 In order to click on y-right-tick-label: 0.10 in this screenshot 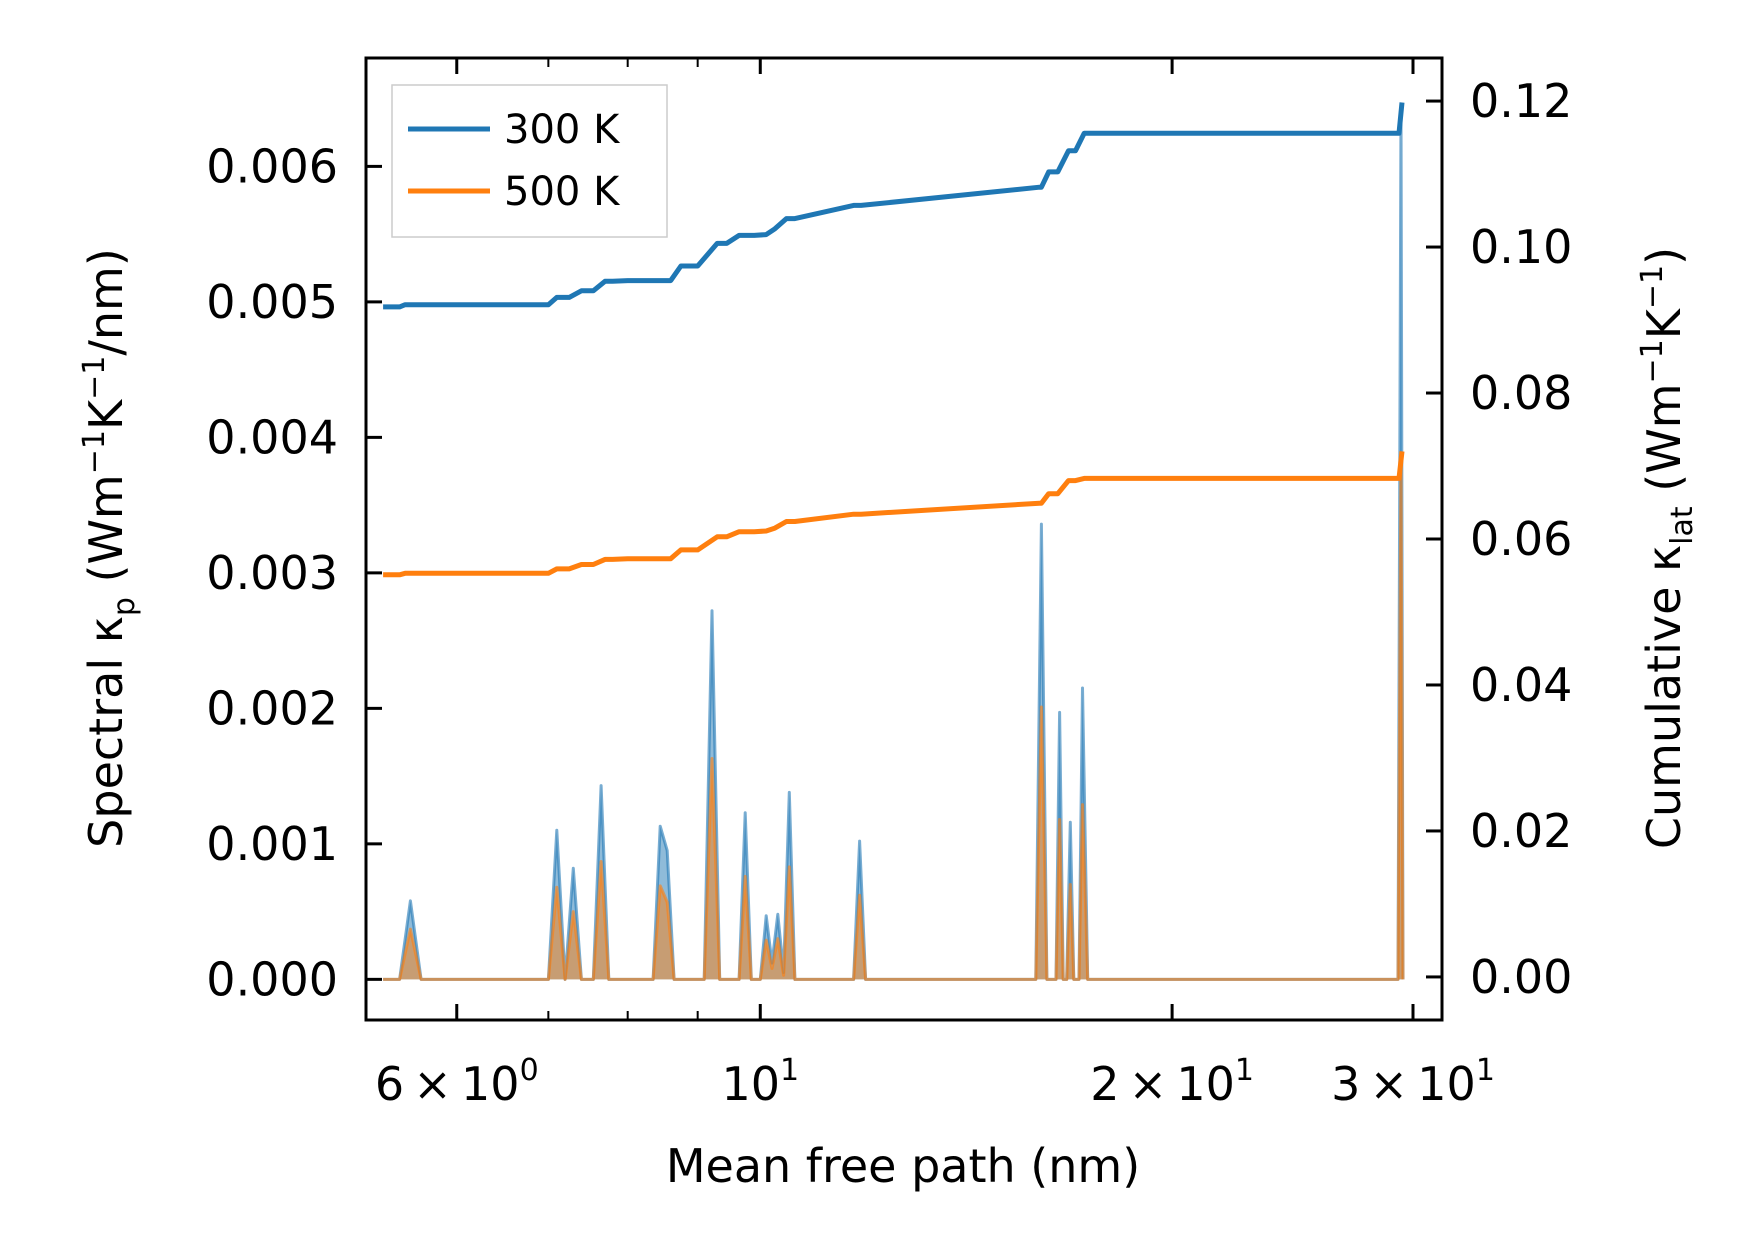, I will do `click(1521, 247)`.